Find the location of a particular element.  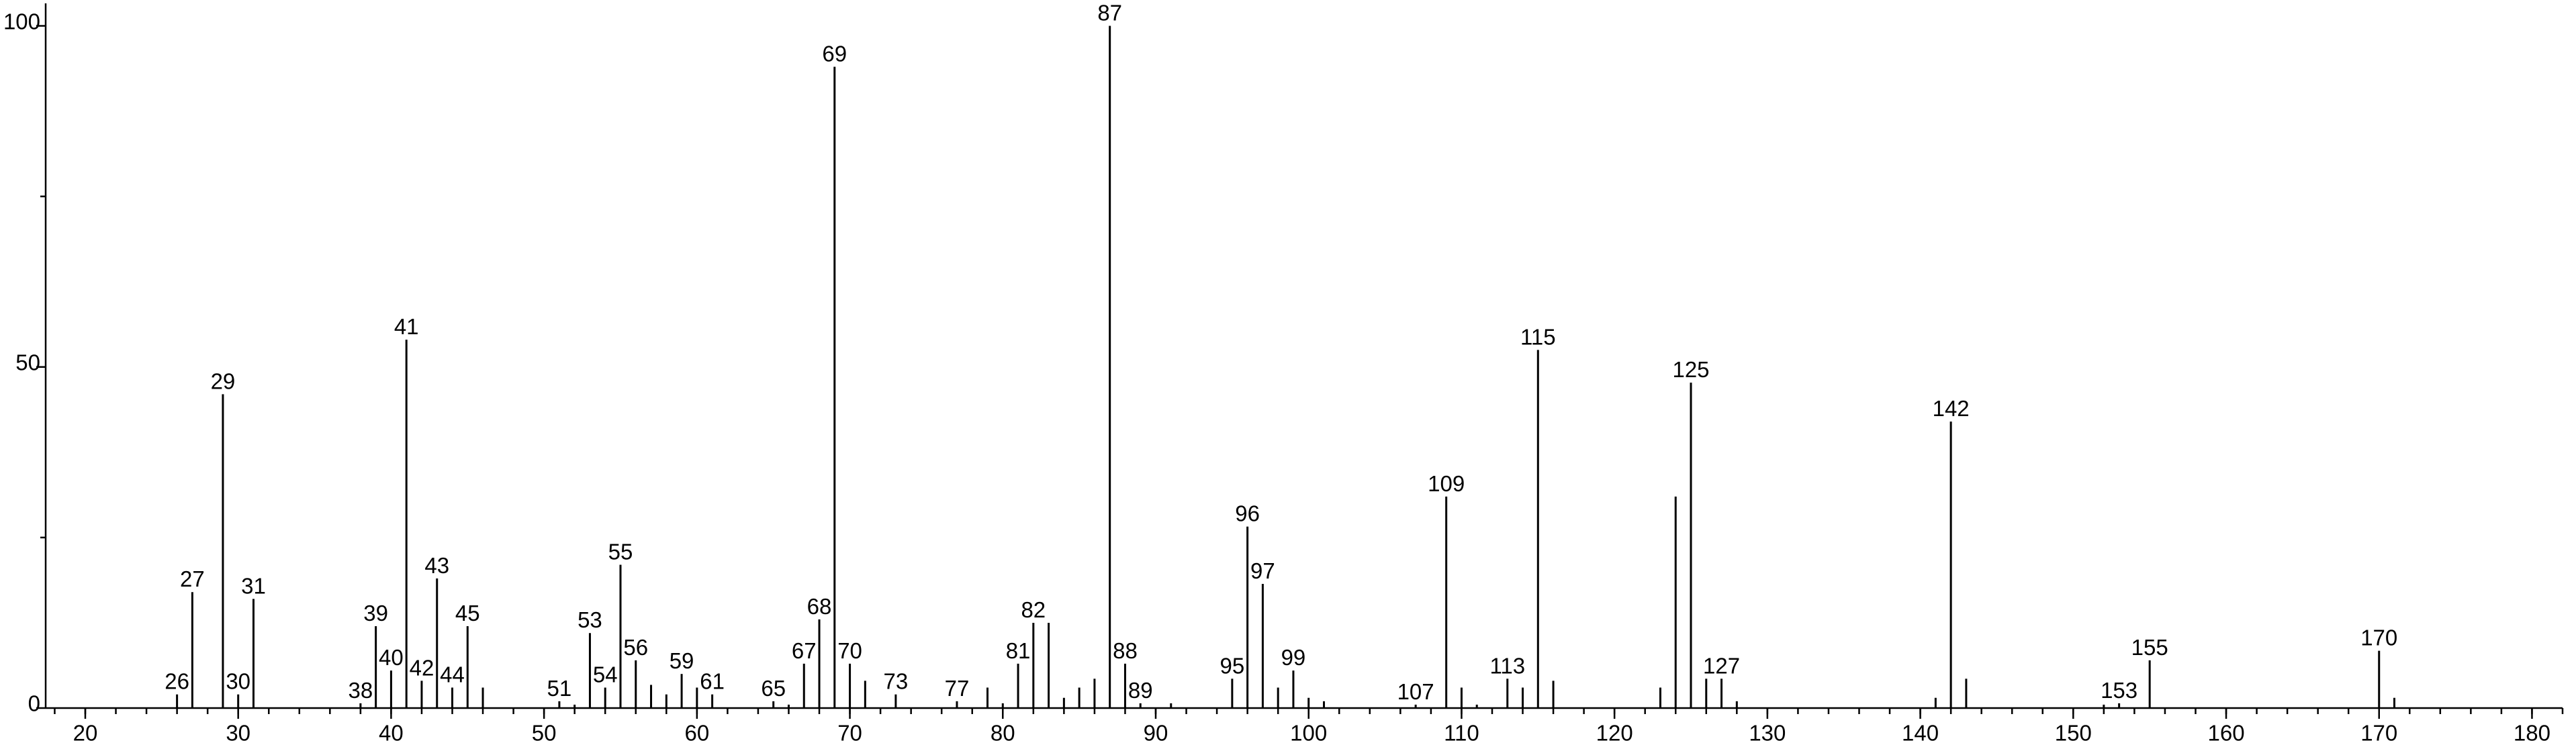

peak-label: 127 is located at coordinates (1721, 665).